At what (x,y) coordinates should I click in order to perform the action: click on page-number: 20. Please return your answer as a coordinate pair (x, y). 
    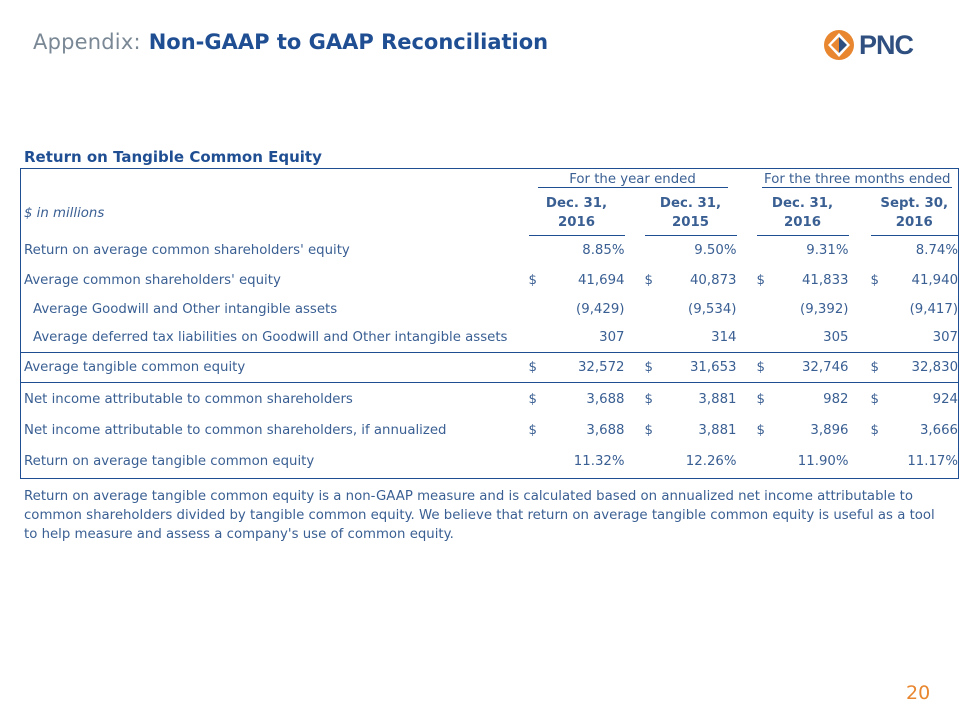
    Looking at the image, I should click on (918, 693).